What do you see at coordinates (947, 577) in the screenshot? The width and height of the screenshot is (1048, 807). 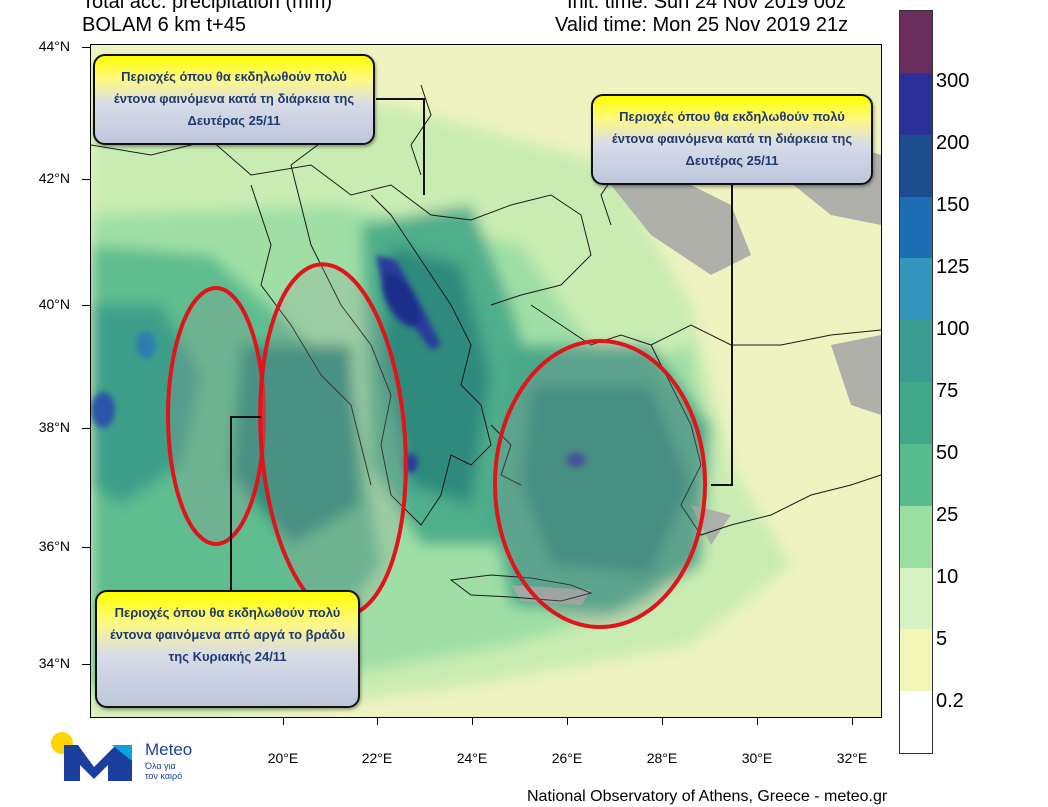 I see `legend-label-10: 10` at bounding box center [947, 577].